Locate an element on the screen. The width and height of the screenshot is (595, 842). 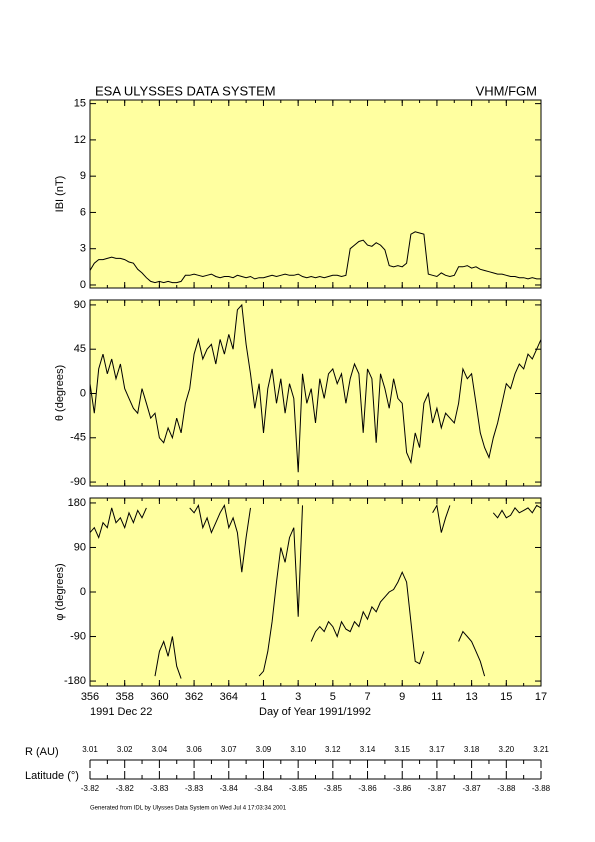
title: ESA ULYSSES DATA SYSTEM is located at coordinates (185, 90).